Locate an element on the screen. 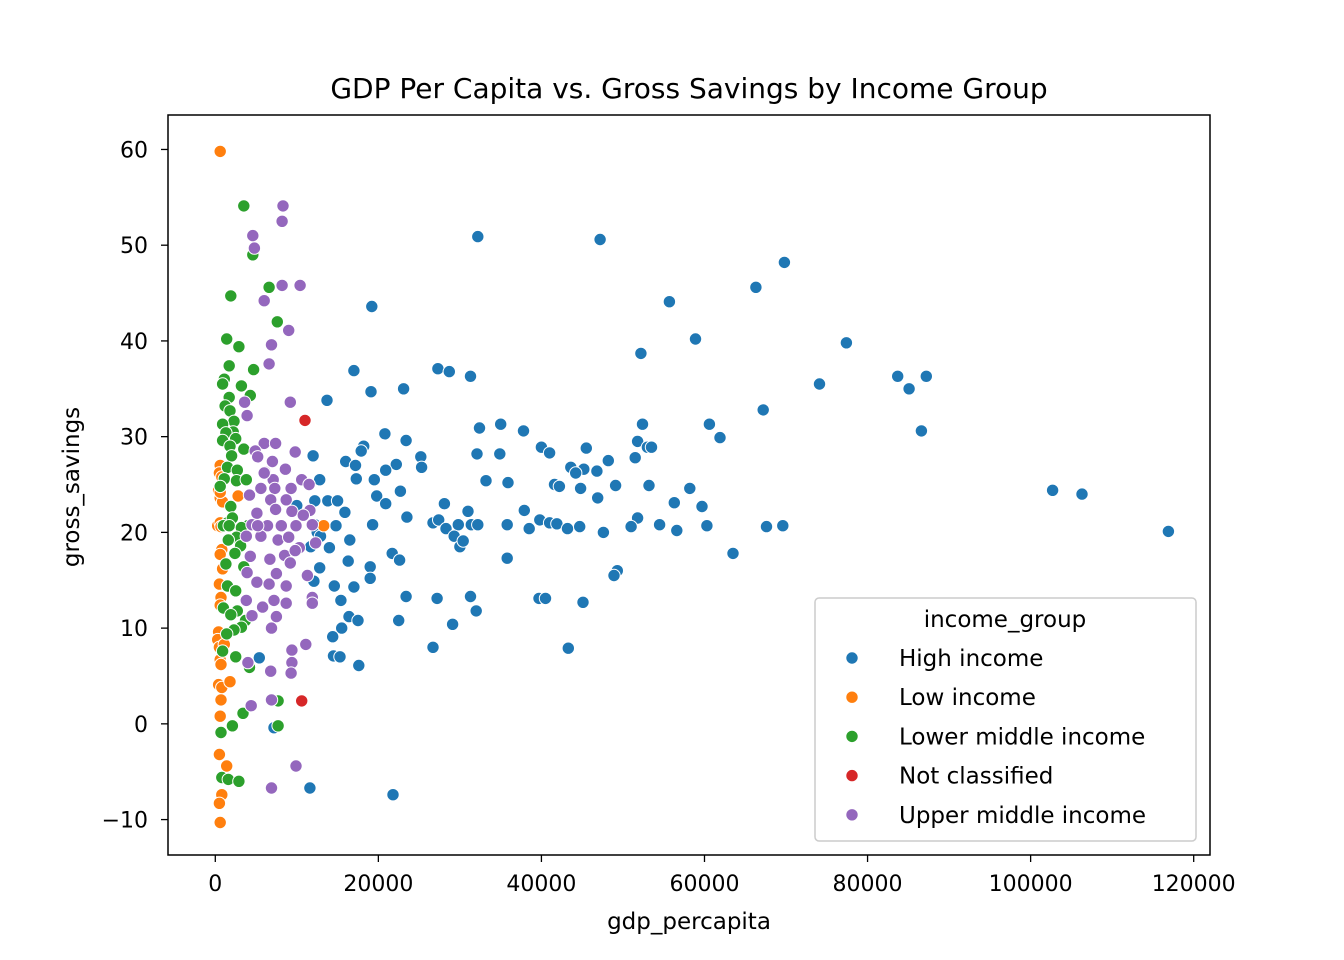 Image resolution: width=1344 pixels, height=960 pixels. x-tick-label: 80000 is located at coordinates (868, 884).